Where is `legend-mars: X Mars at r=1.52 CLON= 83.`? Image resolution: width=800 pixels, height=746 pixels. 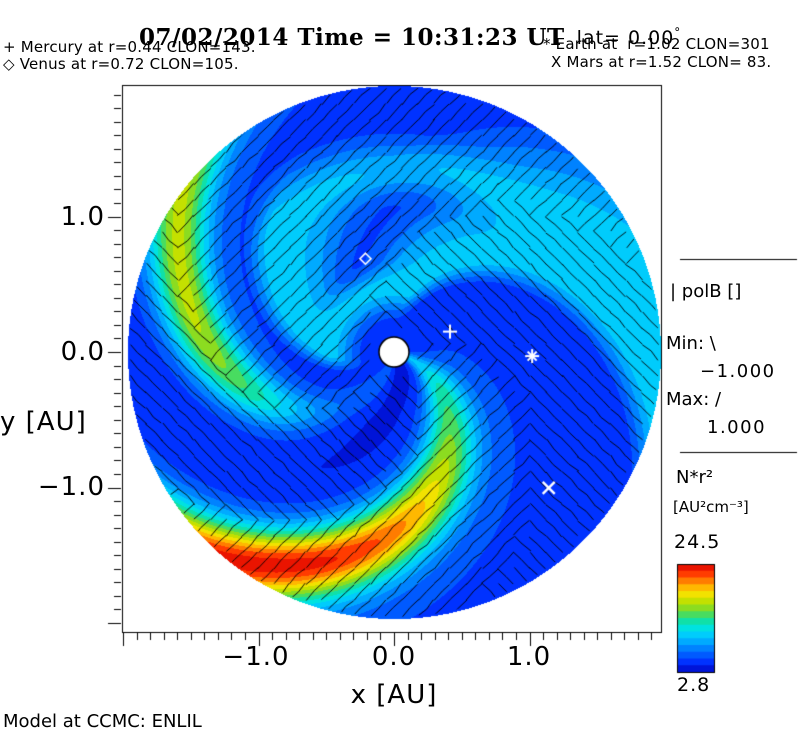
legend-mars: X Mars at r=1.52 CLON= 83. is located at coordinates (661, 62).